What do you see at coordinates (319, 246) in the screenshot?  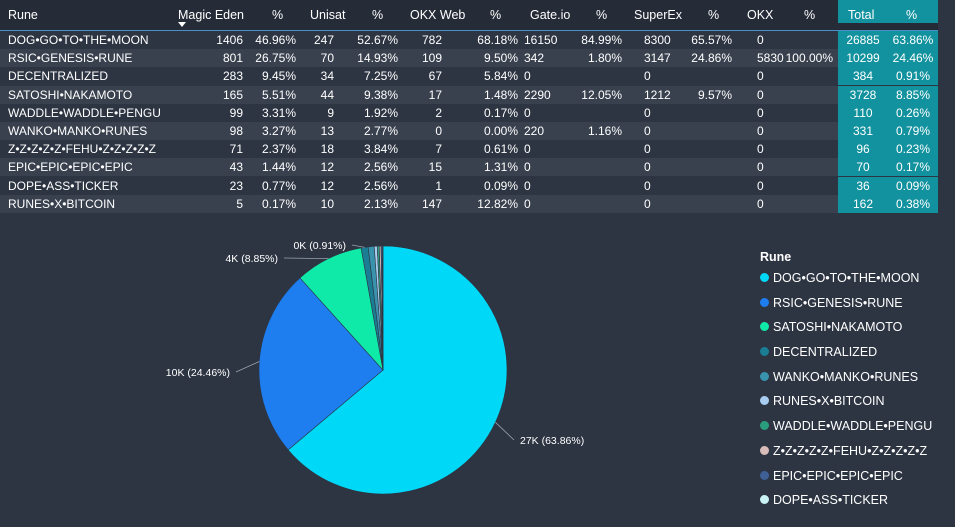 I see `pie-slice-label: 0K (0.91%)` at bounding box center [319, 246].